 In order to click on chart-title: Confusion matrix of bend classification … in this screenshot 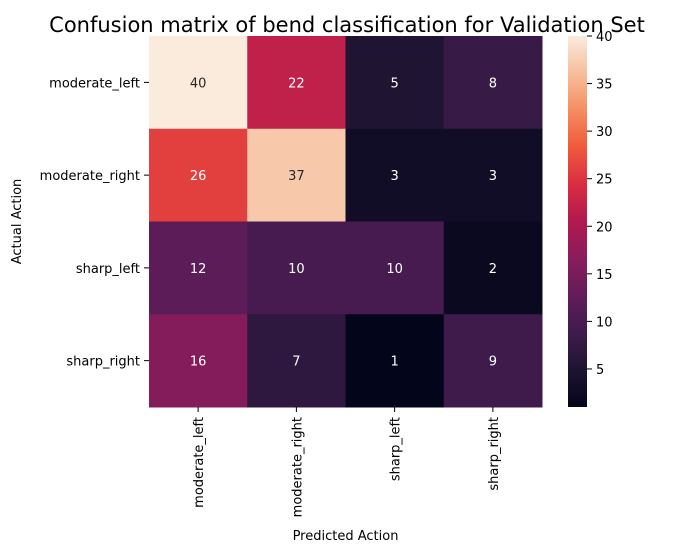, I will do `click(347, 25)`.